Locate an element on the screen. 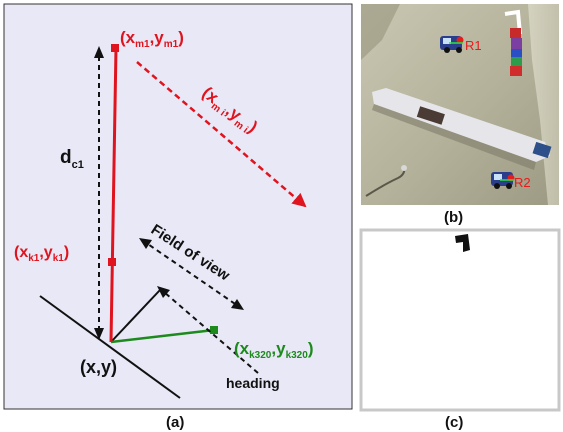 The image size is (563, 432). photo-block-green is located at coordinates (516, 61).